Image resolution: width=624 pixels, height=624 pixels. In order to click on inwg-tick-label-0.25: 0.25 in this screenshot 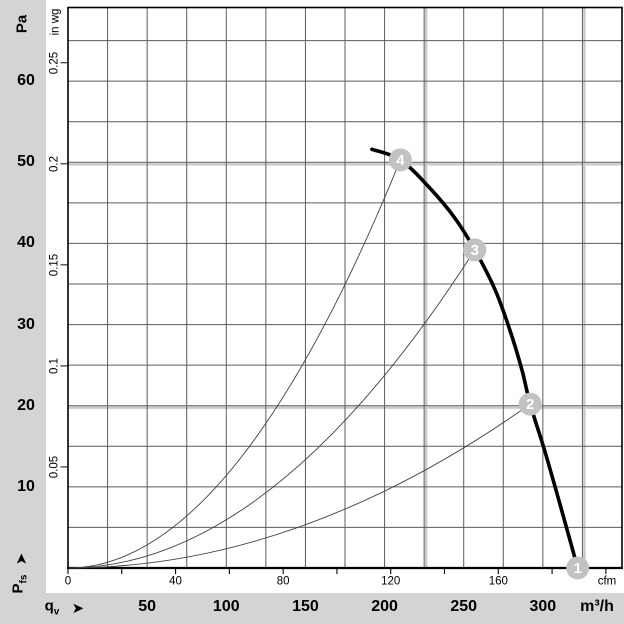, I will do `click(54, 62)`.